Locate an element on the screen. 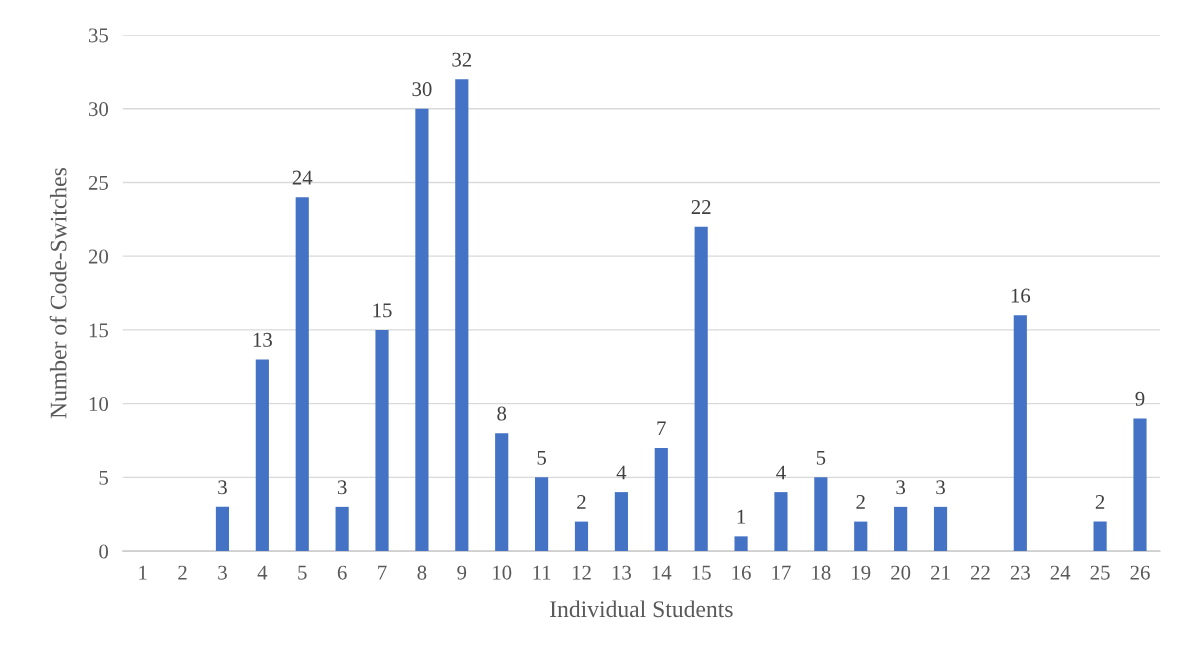 Image resolution: width=1180 pixels, height=660 pixels. data-label: 22 is located at coordinates (701, 207).